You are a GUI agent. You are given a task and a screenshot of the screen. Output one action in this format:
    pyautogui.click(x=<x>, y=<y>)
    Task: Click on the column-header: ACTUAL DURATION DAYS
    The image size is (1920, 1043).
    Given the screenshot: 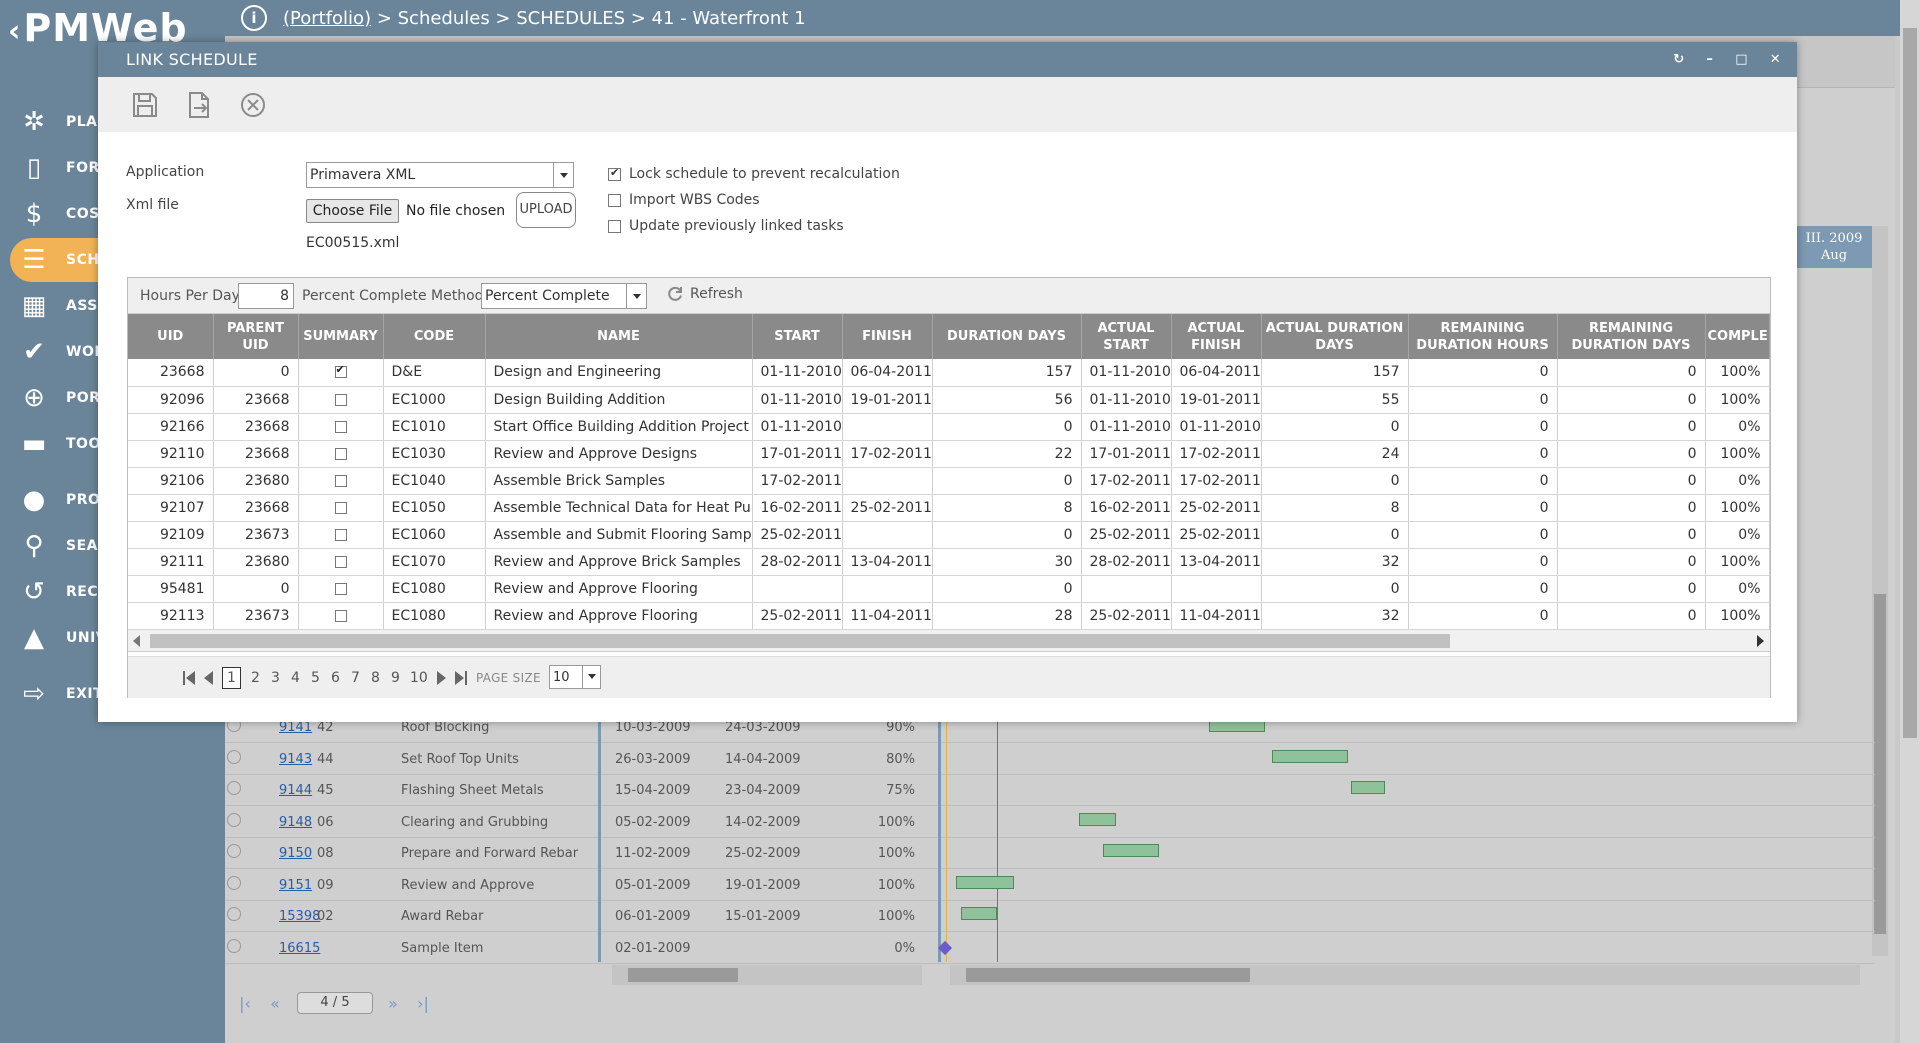 What is the action you would take?
    pyautogui.click(x=1335, y=336)
    